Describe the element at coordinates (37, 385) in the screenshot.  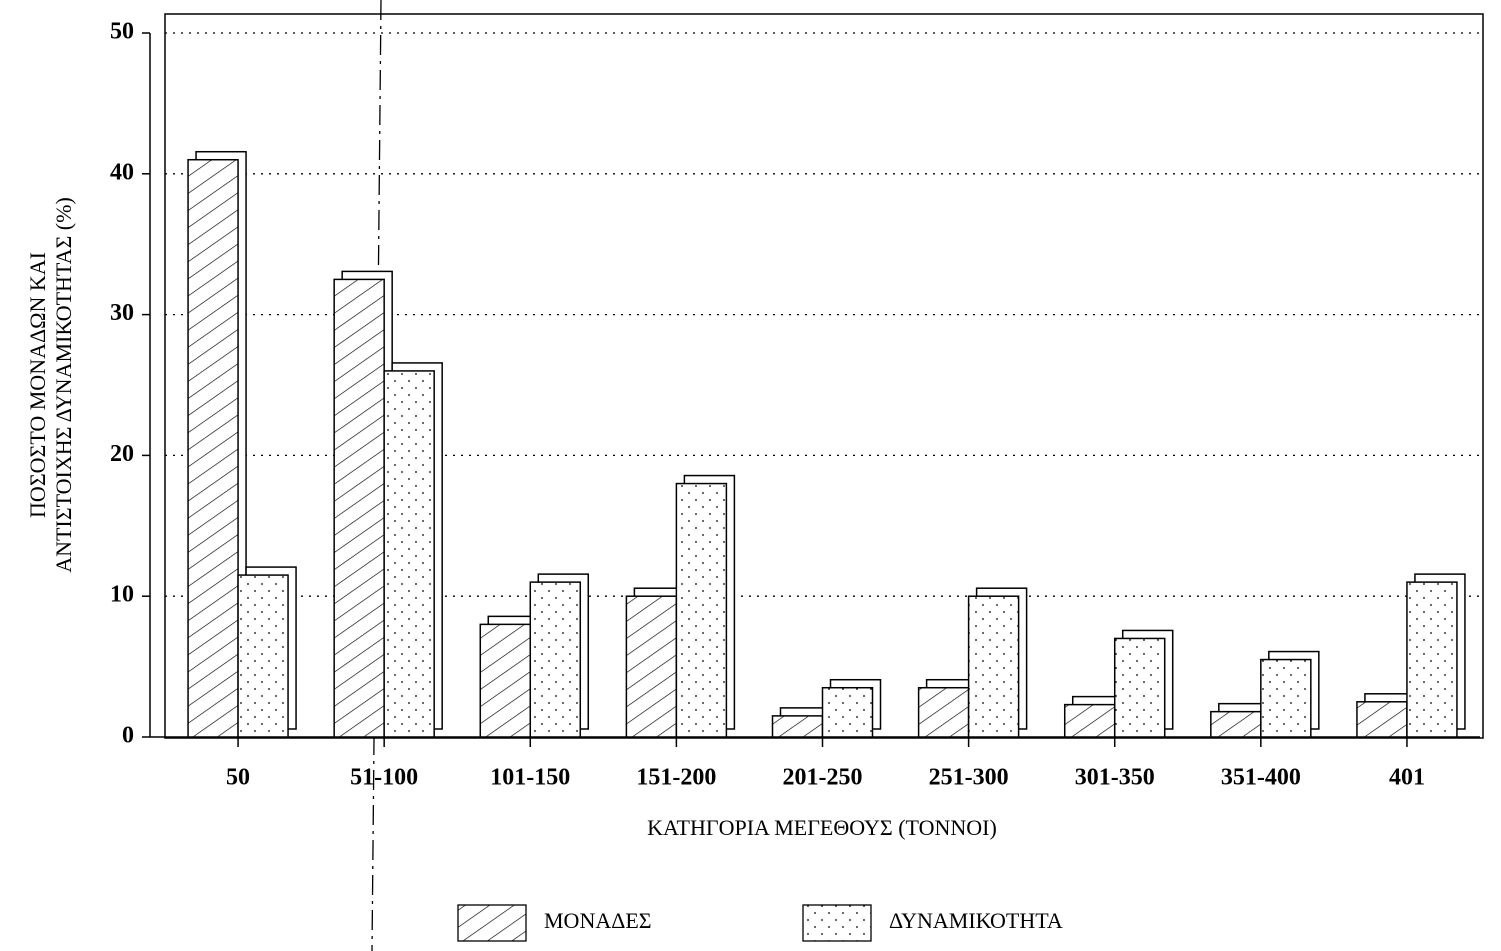
I see `y-axis-label: ΠΟΣΟΣΤΟ ΜΟΝΑΔΩΝ ΚΑΙ` at that location.